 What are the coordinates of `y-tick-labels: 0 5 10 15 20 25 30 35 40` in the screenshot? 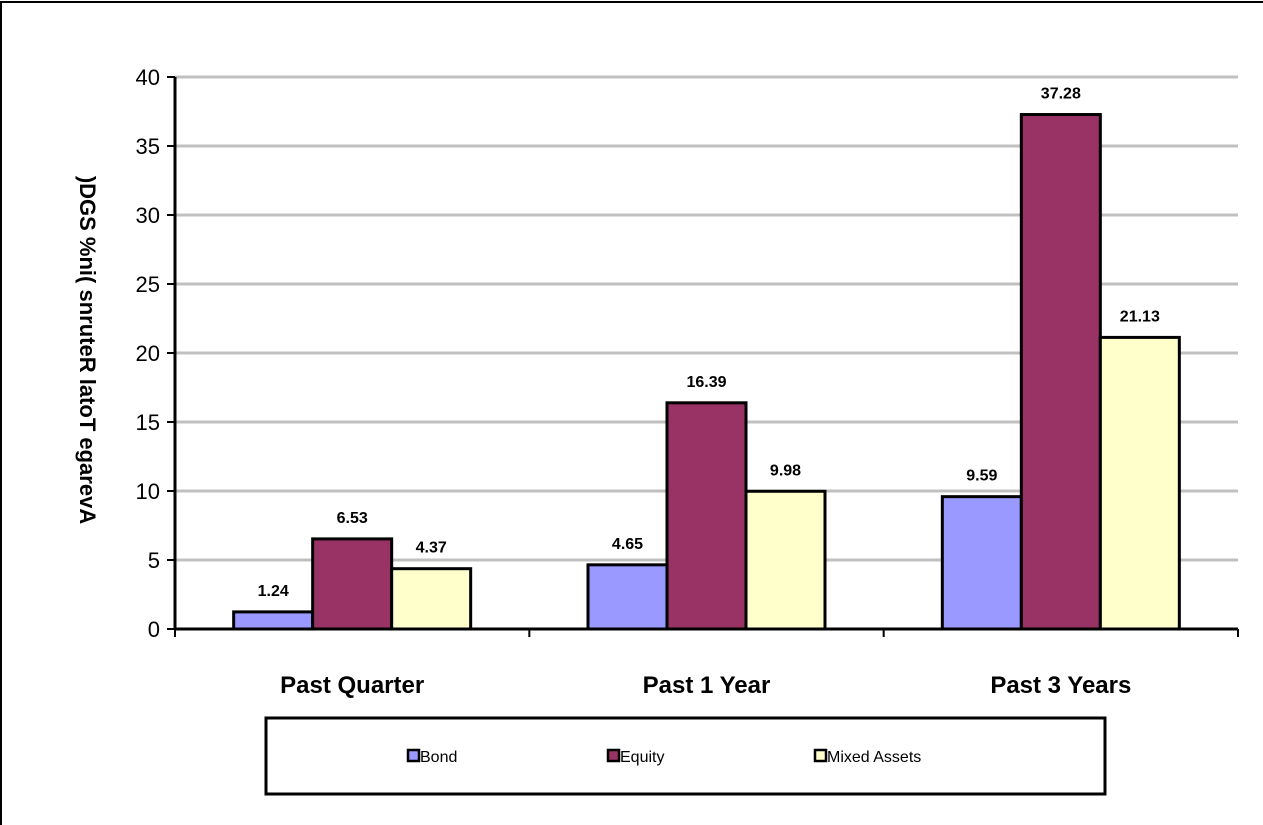 It's located at (148, 353).